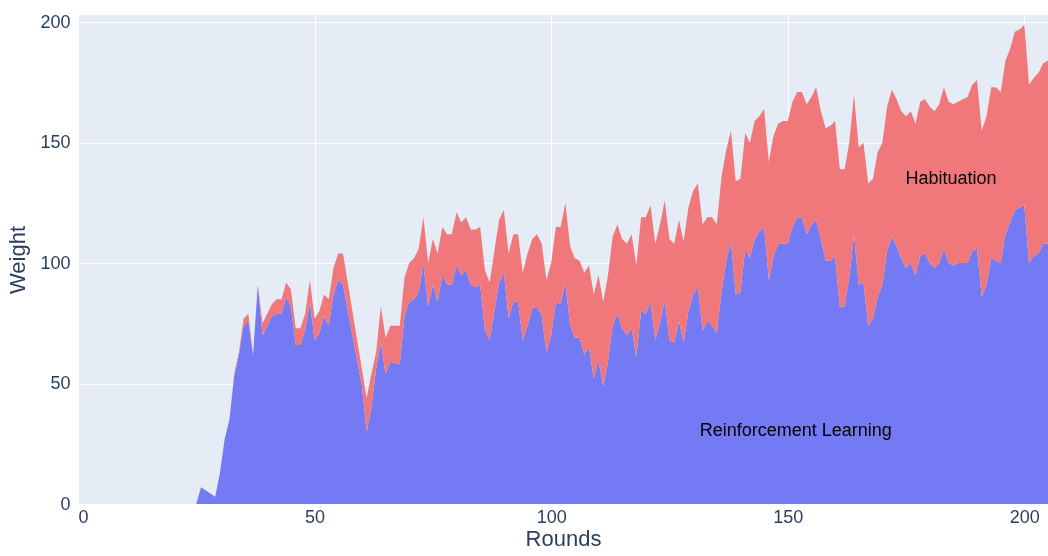 Image resolution: width=1048 pixels, height=556 pixels. I want to click on x-axis-title: Rounds, so click(563, 538).